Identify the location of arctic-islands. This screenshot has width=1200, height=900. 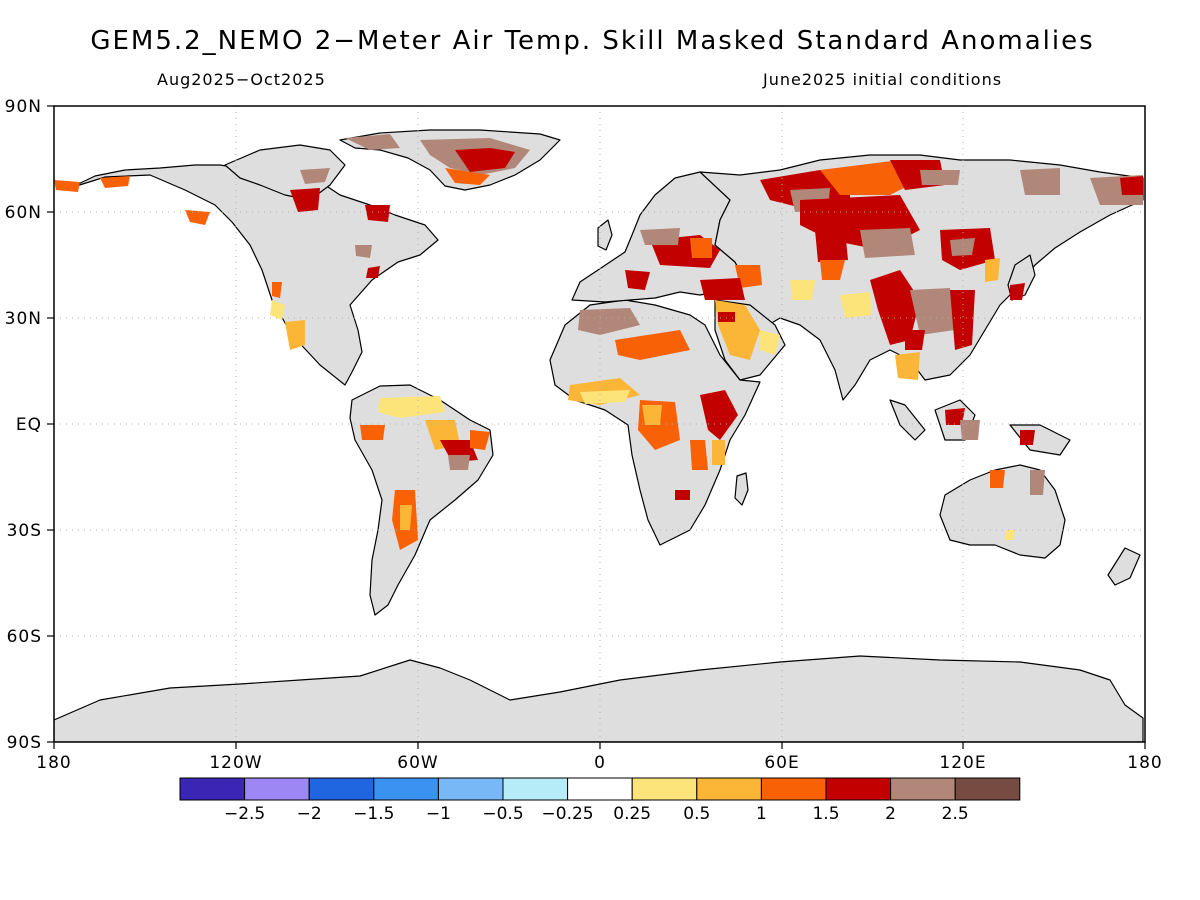
(285, 172).